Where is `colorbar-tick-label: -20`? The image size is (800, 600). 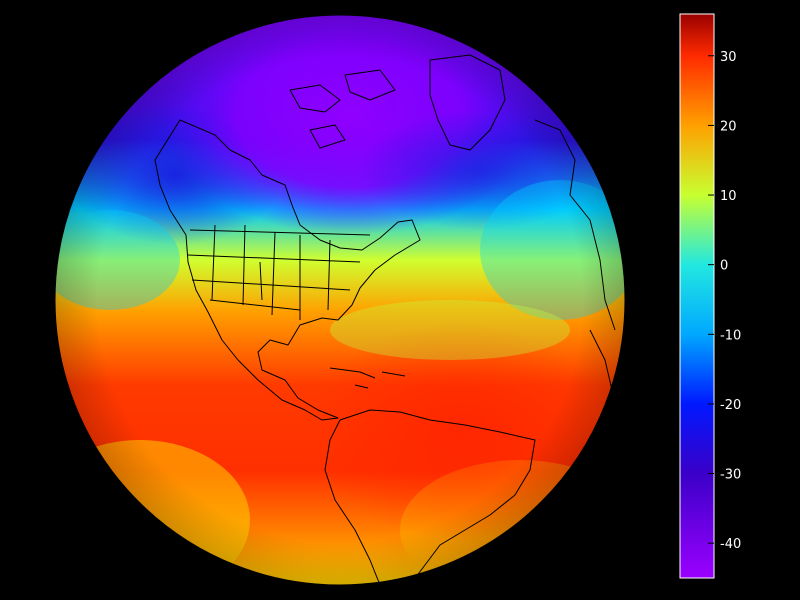
colorbar-tick-label: -20 is located at coordinates (730, 405).